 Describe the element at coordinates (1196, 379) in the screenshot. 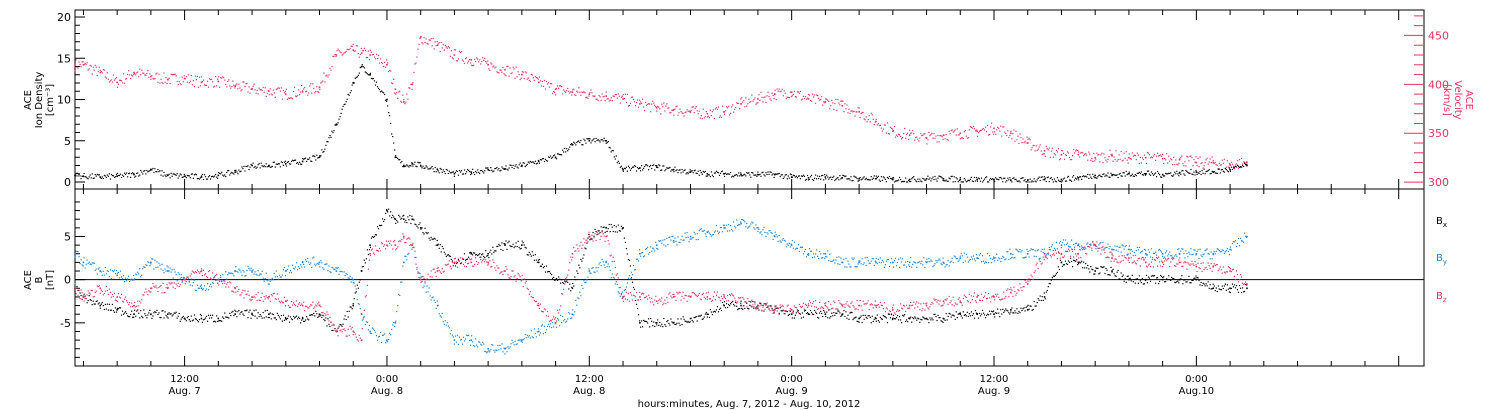

I see `x-tick-time-label: 0:00` at that location.